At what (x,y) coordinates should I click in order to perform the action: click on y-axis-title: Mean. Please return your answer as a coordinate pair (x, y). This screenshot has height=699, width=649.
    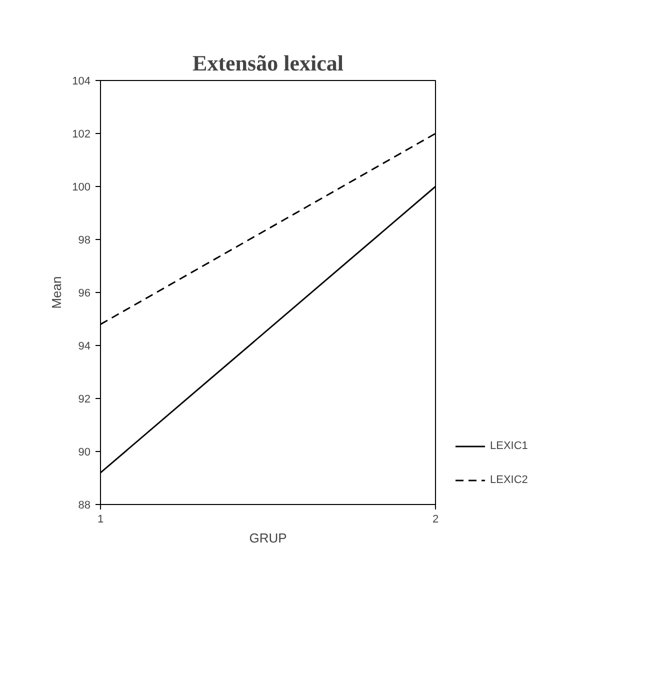
    Looking at the image, I should click on (56, 292).